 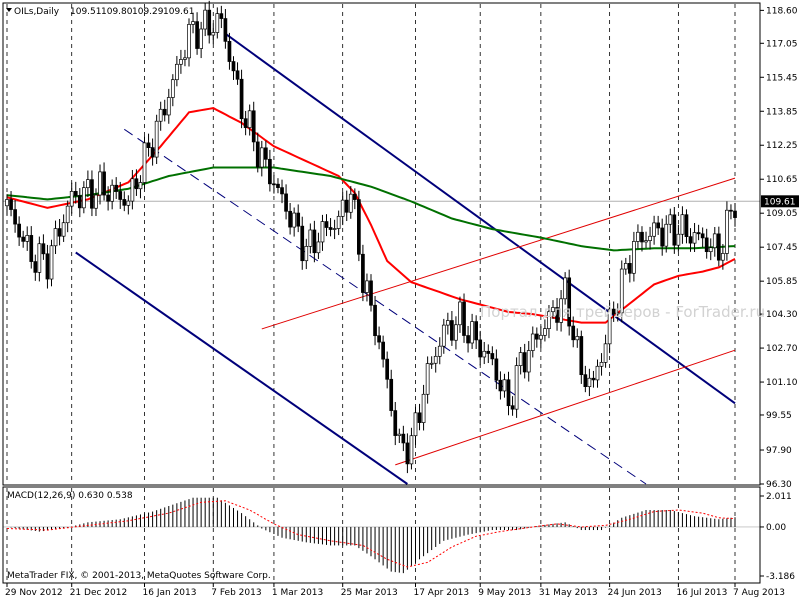 What do you see at coordinates (371, 209) in the screenshot?
I see `moving-average-line` at bounding box center [371, 209].